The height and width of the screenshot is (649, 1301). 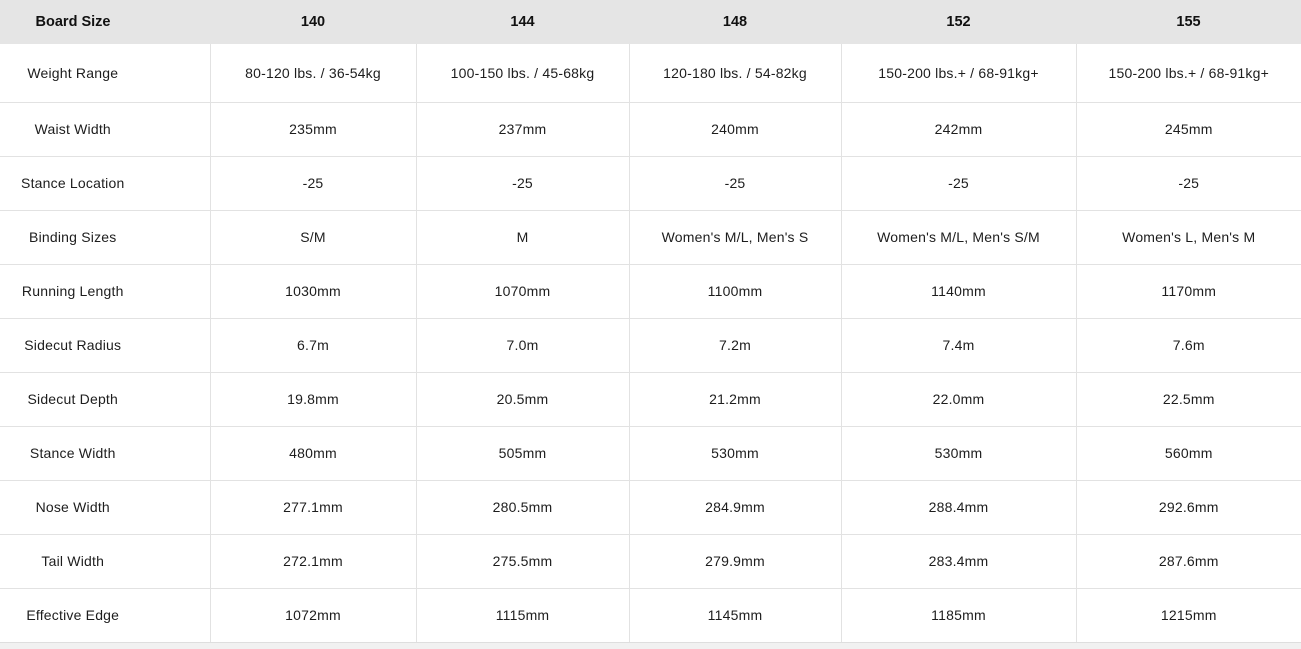 What do you see at coordinates (105, 344) in the screenshot?
I see `row-label: Sidecut Radius` at bounding box center [105, 344].